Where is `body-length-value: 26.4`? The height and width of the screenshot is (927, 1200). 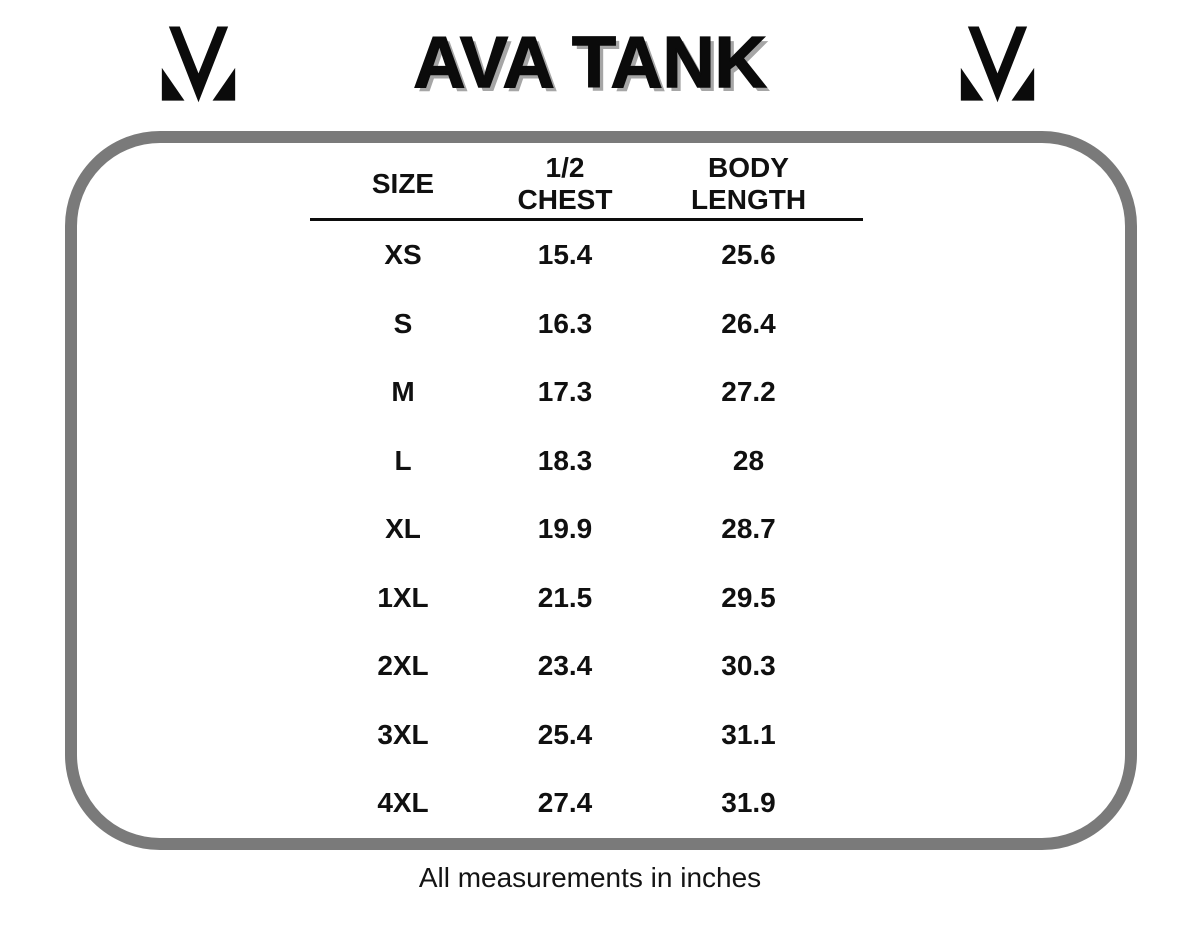 body-length-value: 26.4 is located at coordinates (748, 323).